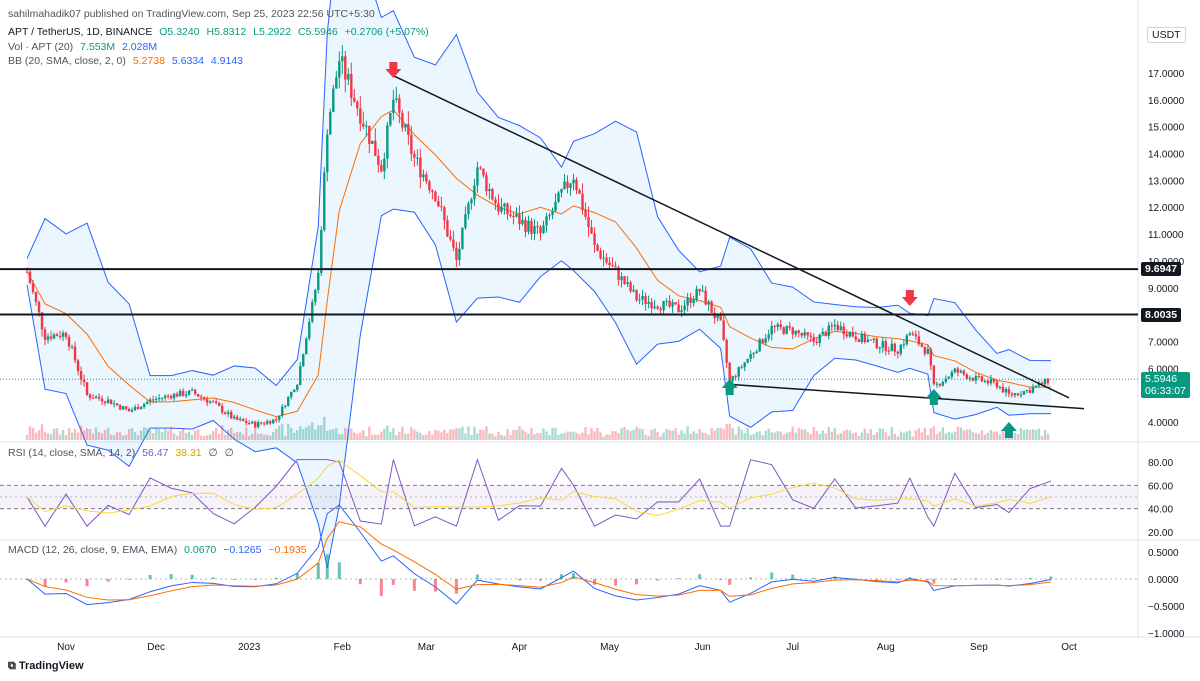  I want to click on price-tick-6: 11.0000, so click(1166, 235).